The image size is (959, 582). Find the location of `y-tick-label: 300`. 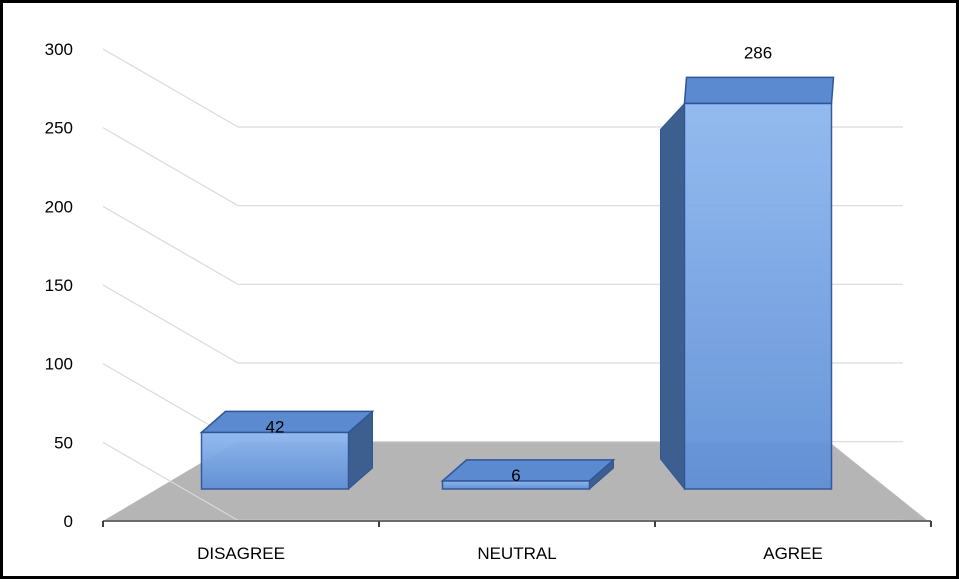

y-tick-label: 300 is located at coordinates (59, 49).